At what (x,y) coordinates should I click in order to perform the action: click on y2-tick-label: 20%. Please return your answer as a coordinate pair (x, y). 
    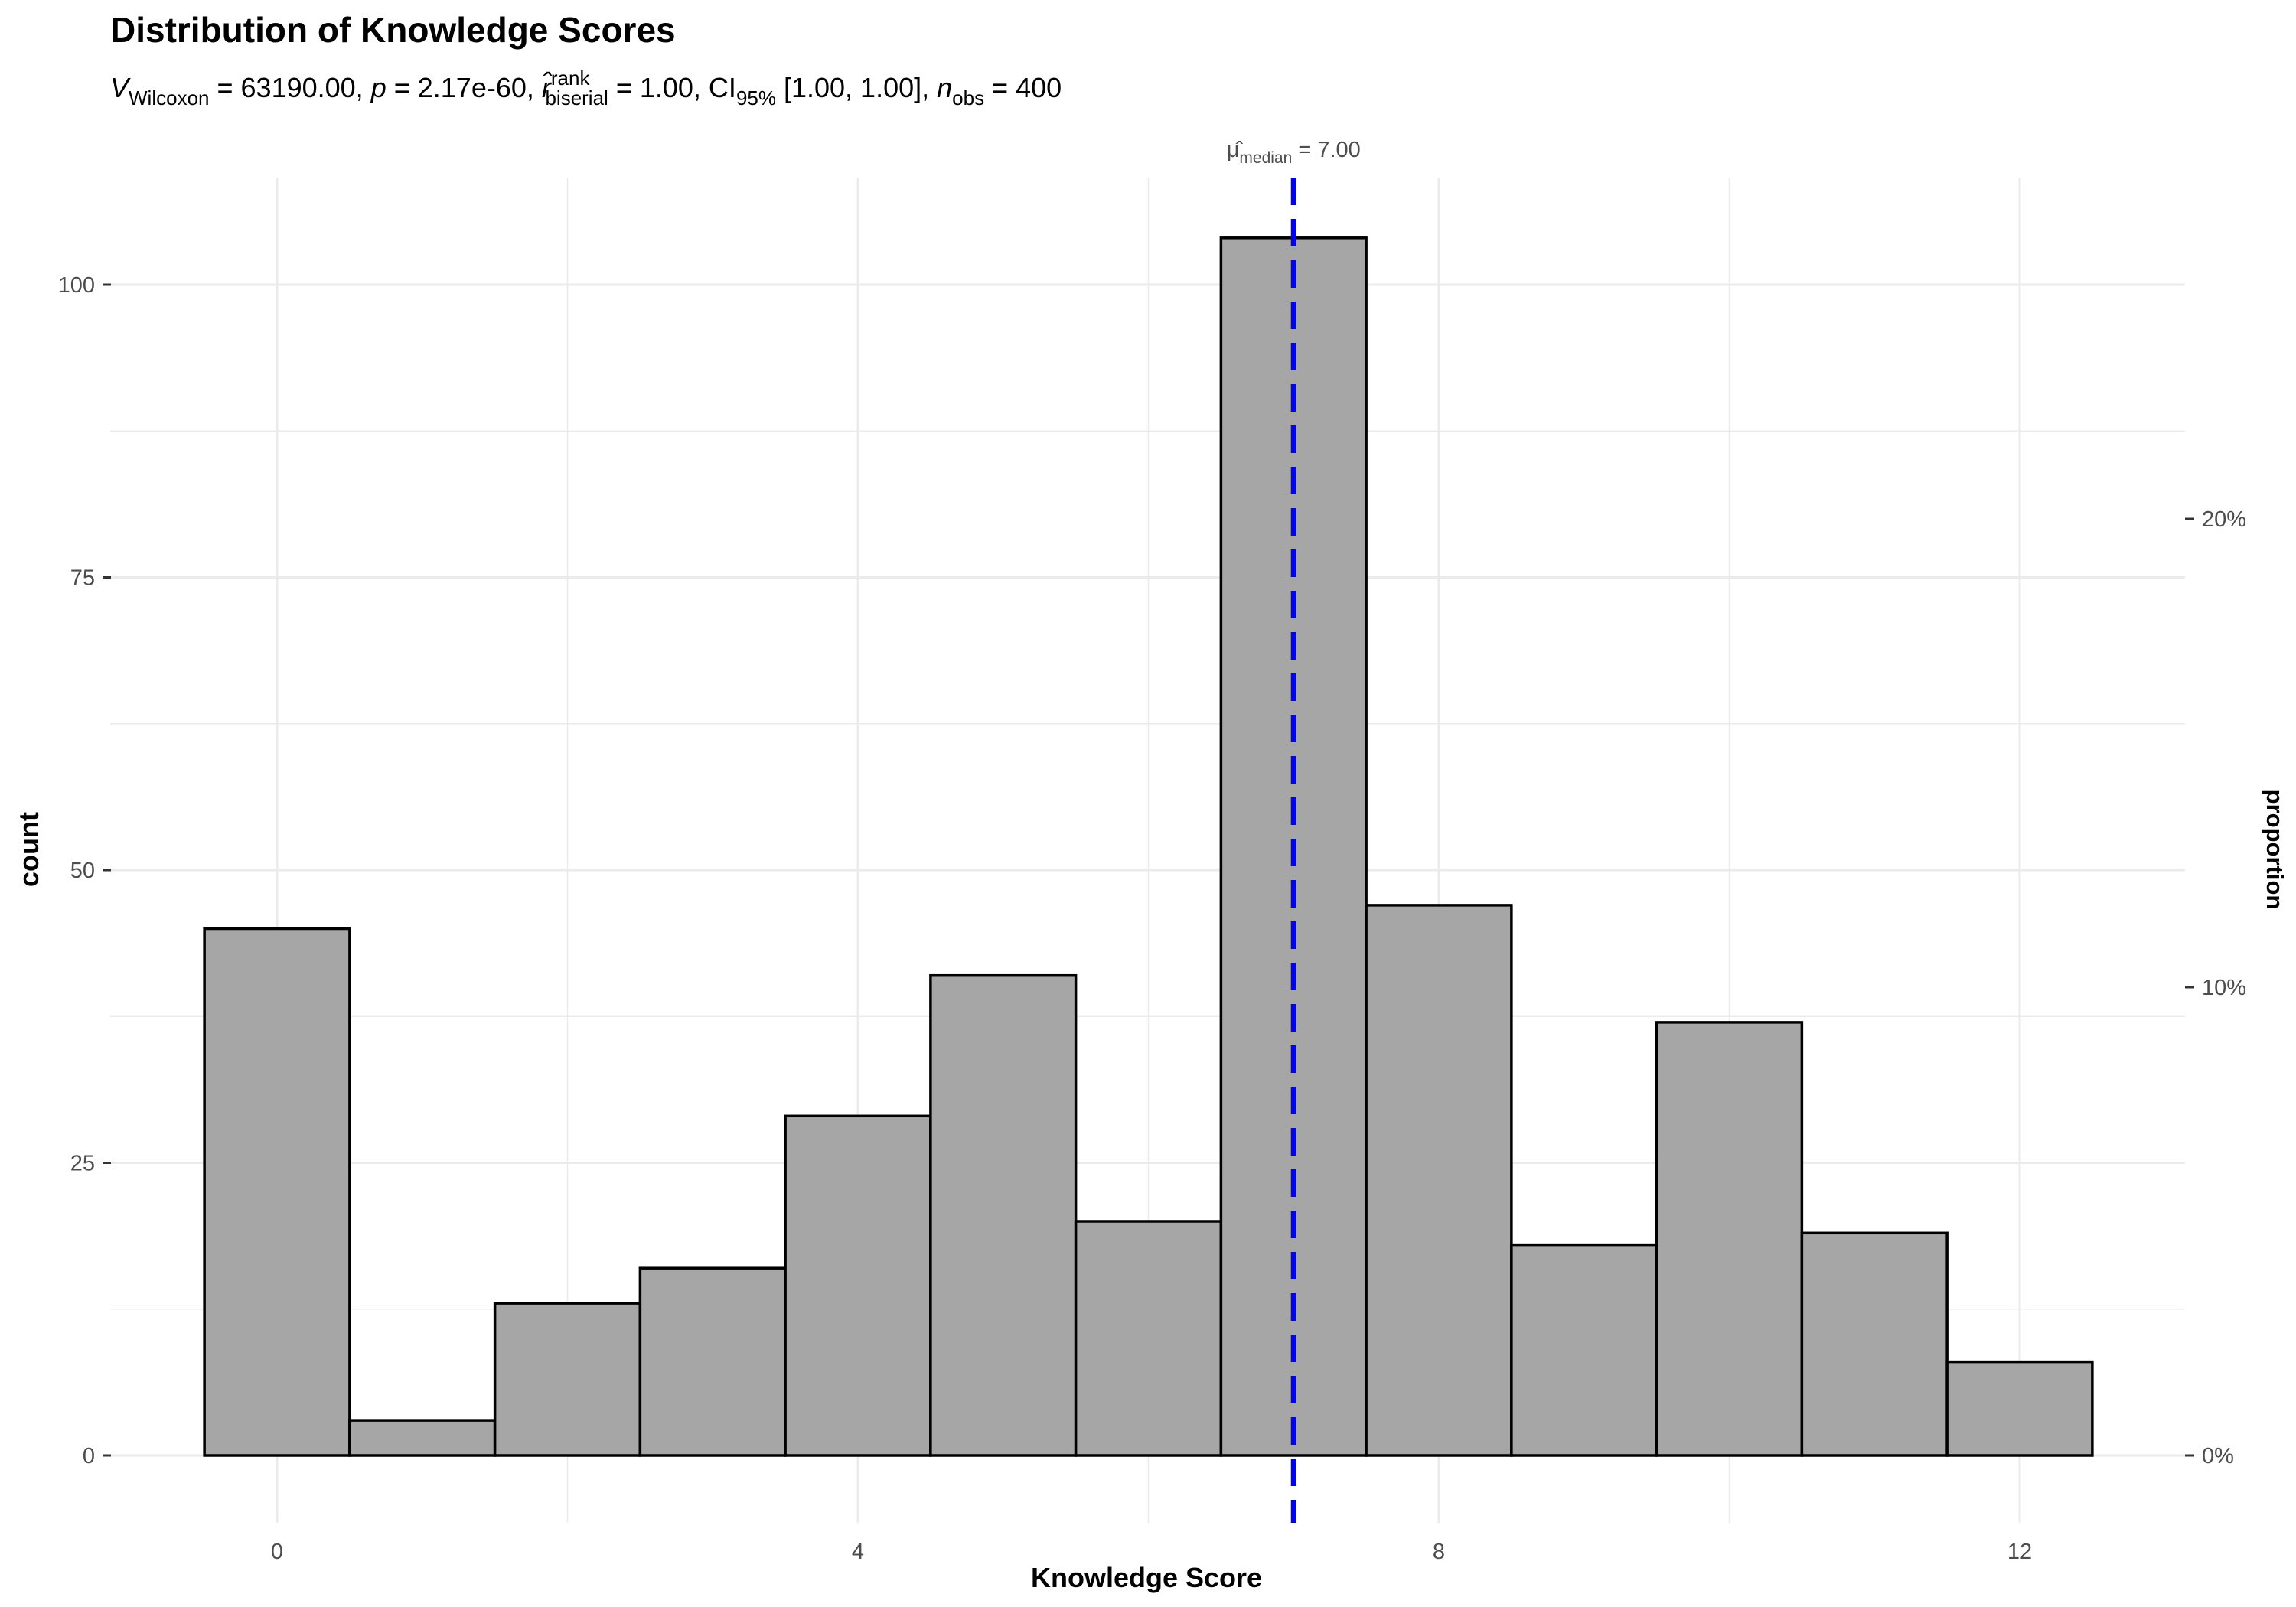
    Looking at the image, I should click on (2224, 519).